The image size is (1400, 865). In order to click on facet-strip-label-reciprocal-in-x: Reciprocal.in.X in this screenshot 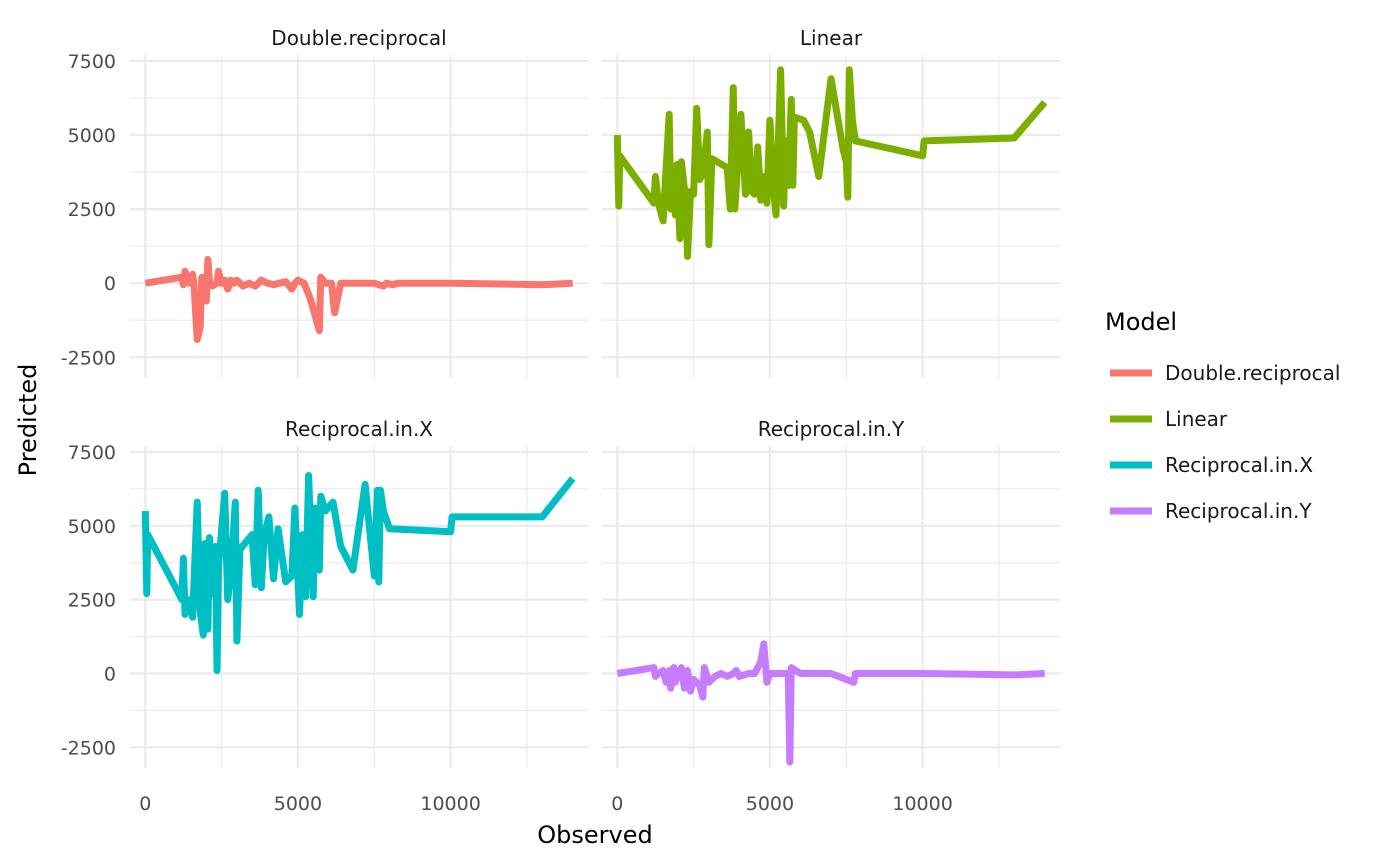, I will do `click(359, 429)`.